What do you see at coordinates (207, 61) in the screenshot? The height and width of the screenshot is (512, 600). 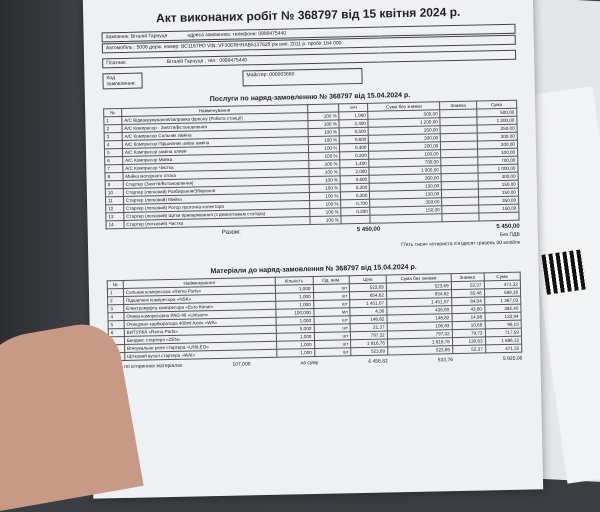 I see `payer: Віталій Гарнуця , тел.: 0999475440` at bounding box center [207, 61].